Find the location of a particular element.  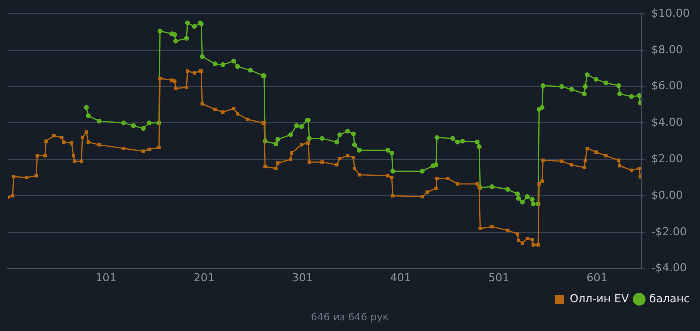

legend-label: баланс is located at coordinates (669, 299).